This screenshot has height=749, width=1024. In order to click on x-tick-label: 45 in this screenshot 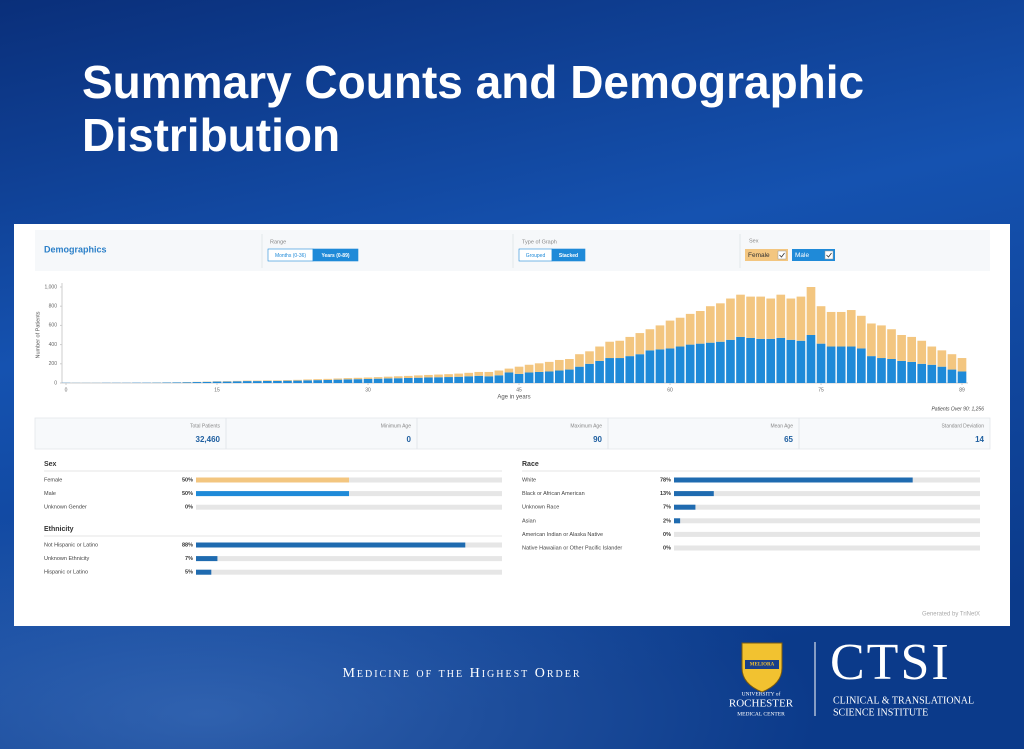, I will do `click(519, 390)`.